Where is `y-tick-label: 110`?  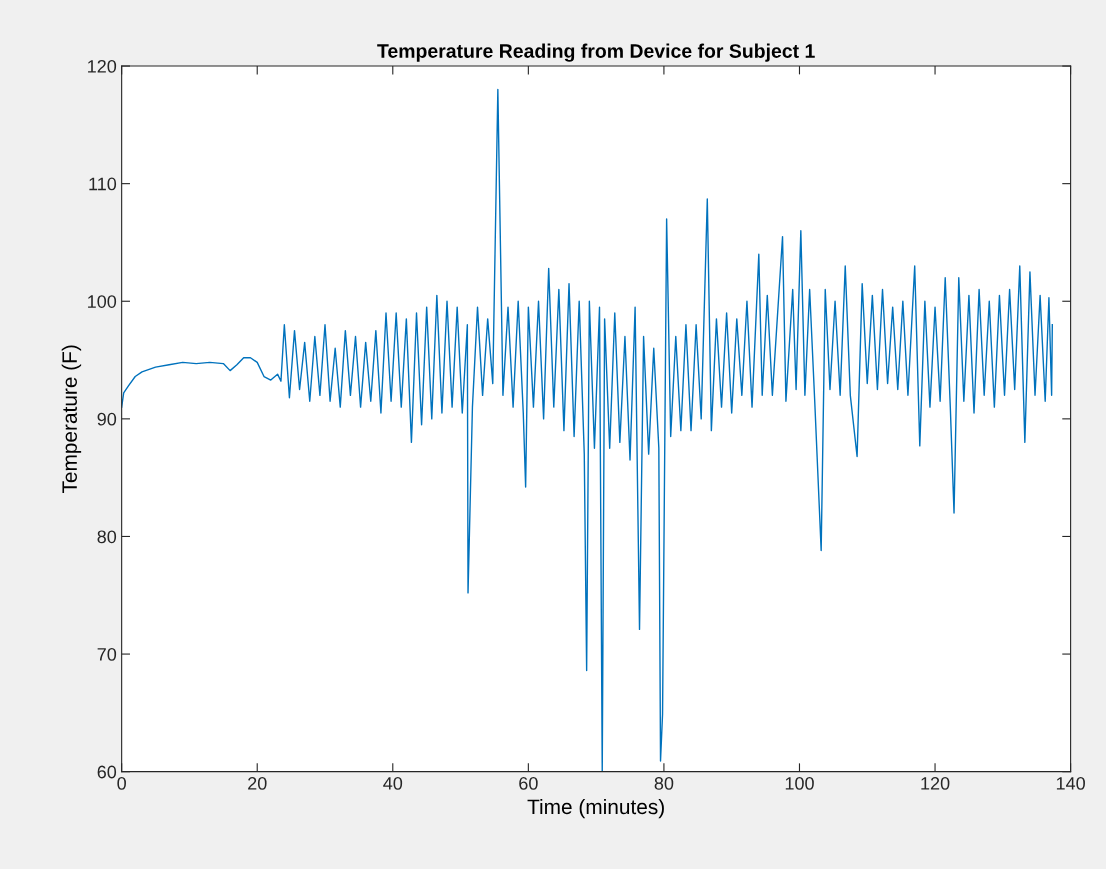 y-tick-label: 110 is located at coordinates (103, 184).